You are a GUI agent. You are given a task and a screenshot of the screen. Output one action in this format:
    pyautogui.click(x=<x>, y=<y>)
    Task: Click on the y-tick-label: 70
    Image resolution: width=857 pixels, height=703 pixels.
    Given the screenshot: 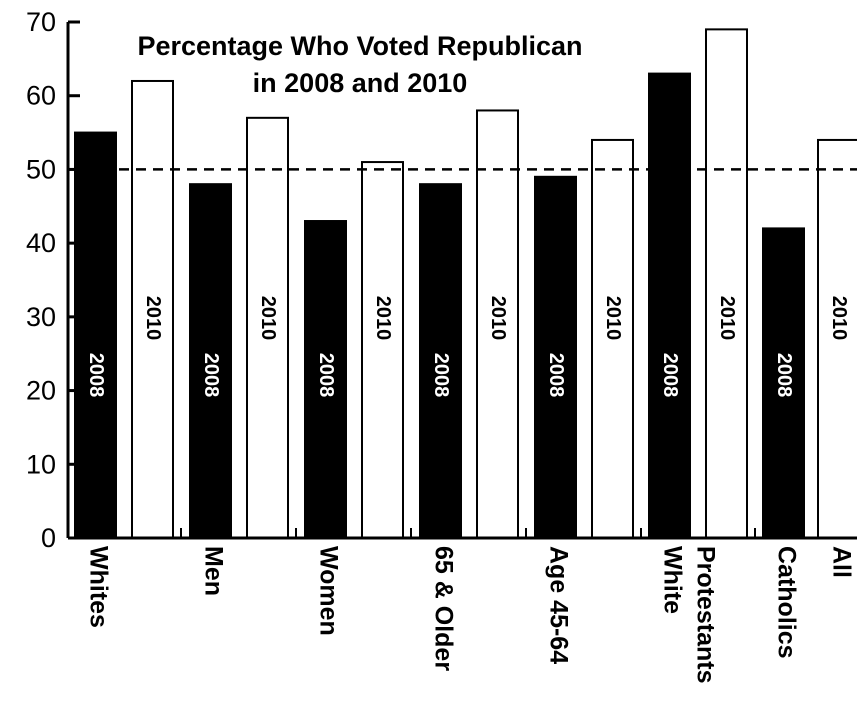 What is the action you would take?
    pyautogui.click(x=41, y=22)
    